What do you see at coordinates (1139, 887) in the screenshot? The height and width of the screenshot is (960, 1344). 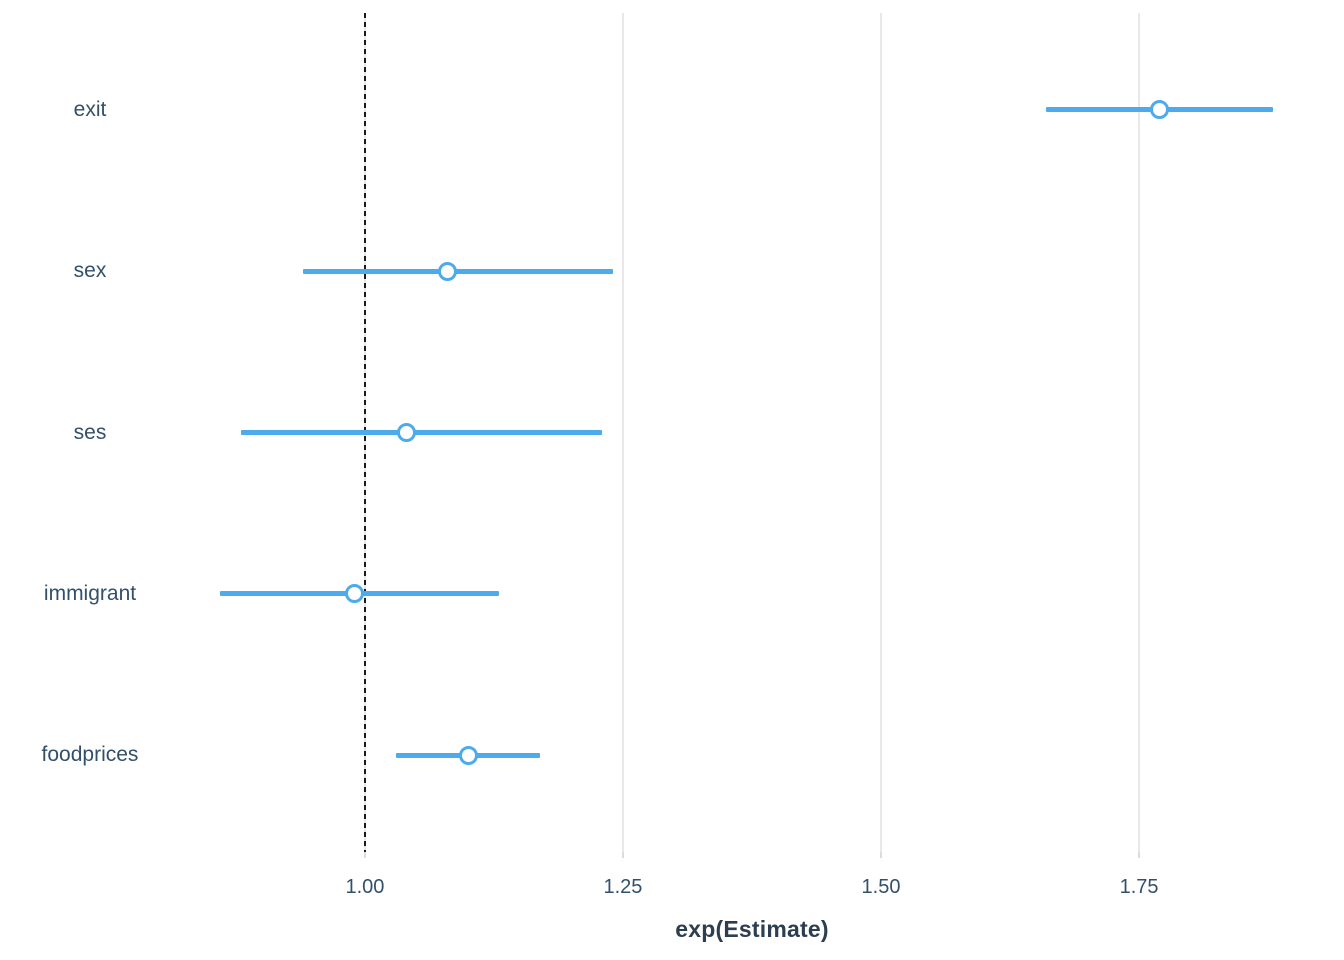 I see `x-tick-label: 1.75` at bounding box center [1139, 887].